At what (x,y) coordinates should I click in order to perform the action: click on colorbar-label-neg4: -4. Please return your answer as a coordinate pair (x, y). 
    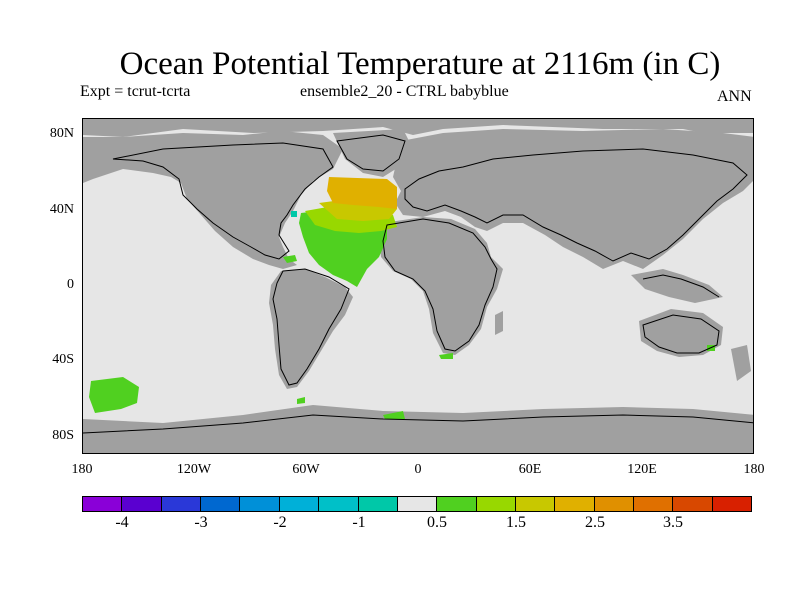
    Looking at the image, I should click on (122, 522).